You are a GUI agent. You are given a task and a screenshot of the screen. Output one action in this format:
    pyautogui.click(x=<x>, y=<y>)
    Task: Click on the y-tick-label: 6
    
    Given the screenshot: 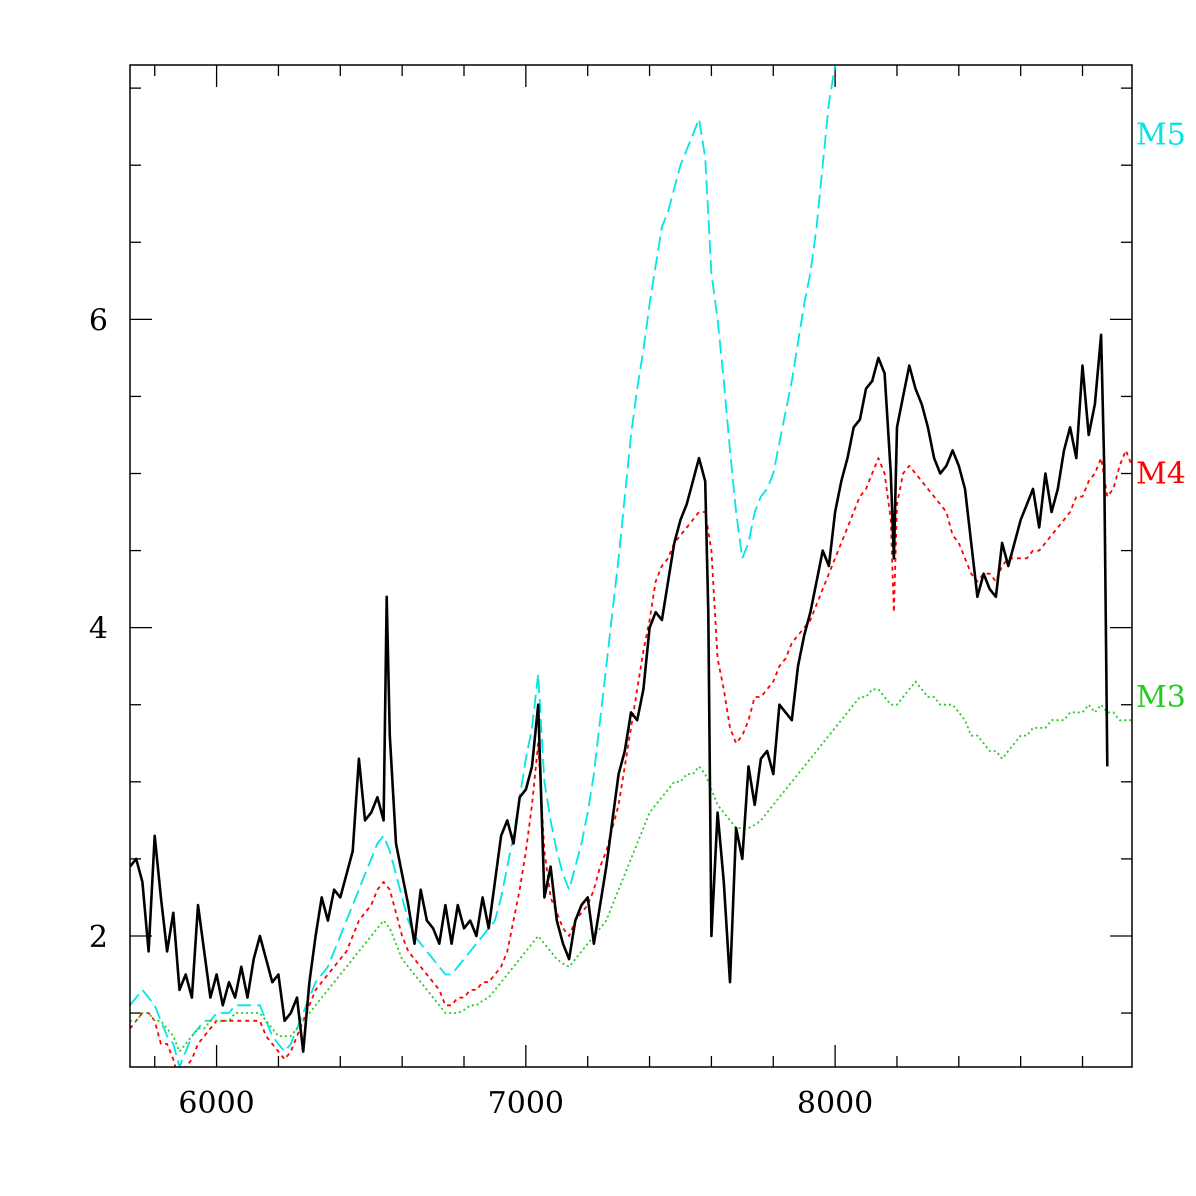 What is the action you would take?
    pyautogui.click(x=98, y=320)
    